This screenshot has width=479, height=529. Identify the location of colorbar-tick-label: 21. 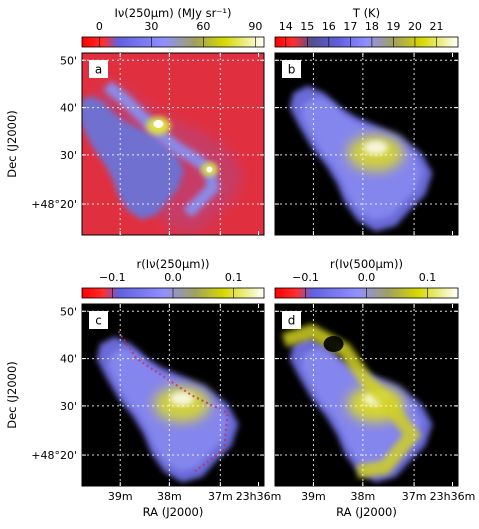
(436, 26).